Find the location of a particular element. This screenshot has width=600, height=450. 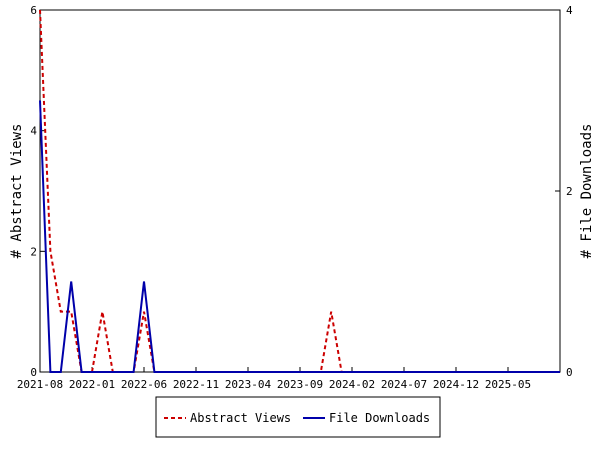

x-tick-label: 2022-11 is located at coordinates (196, 384).